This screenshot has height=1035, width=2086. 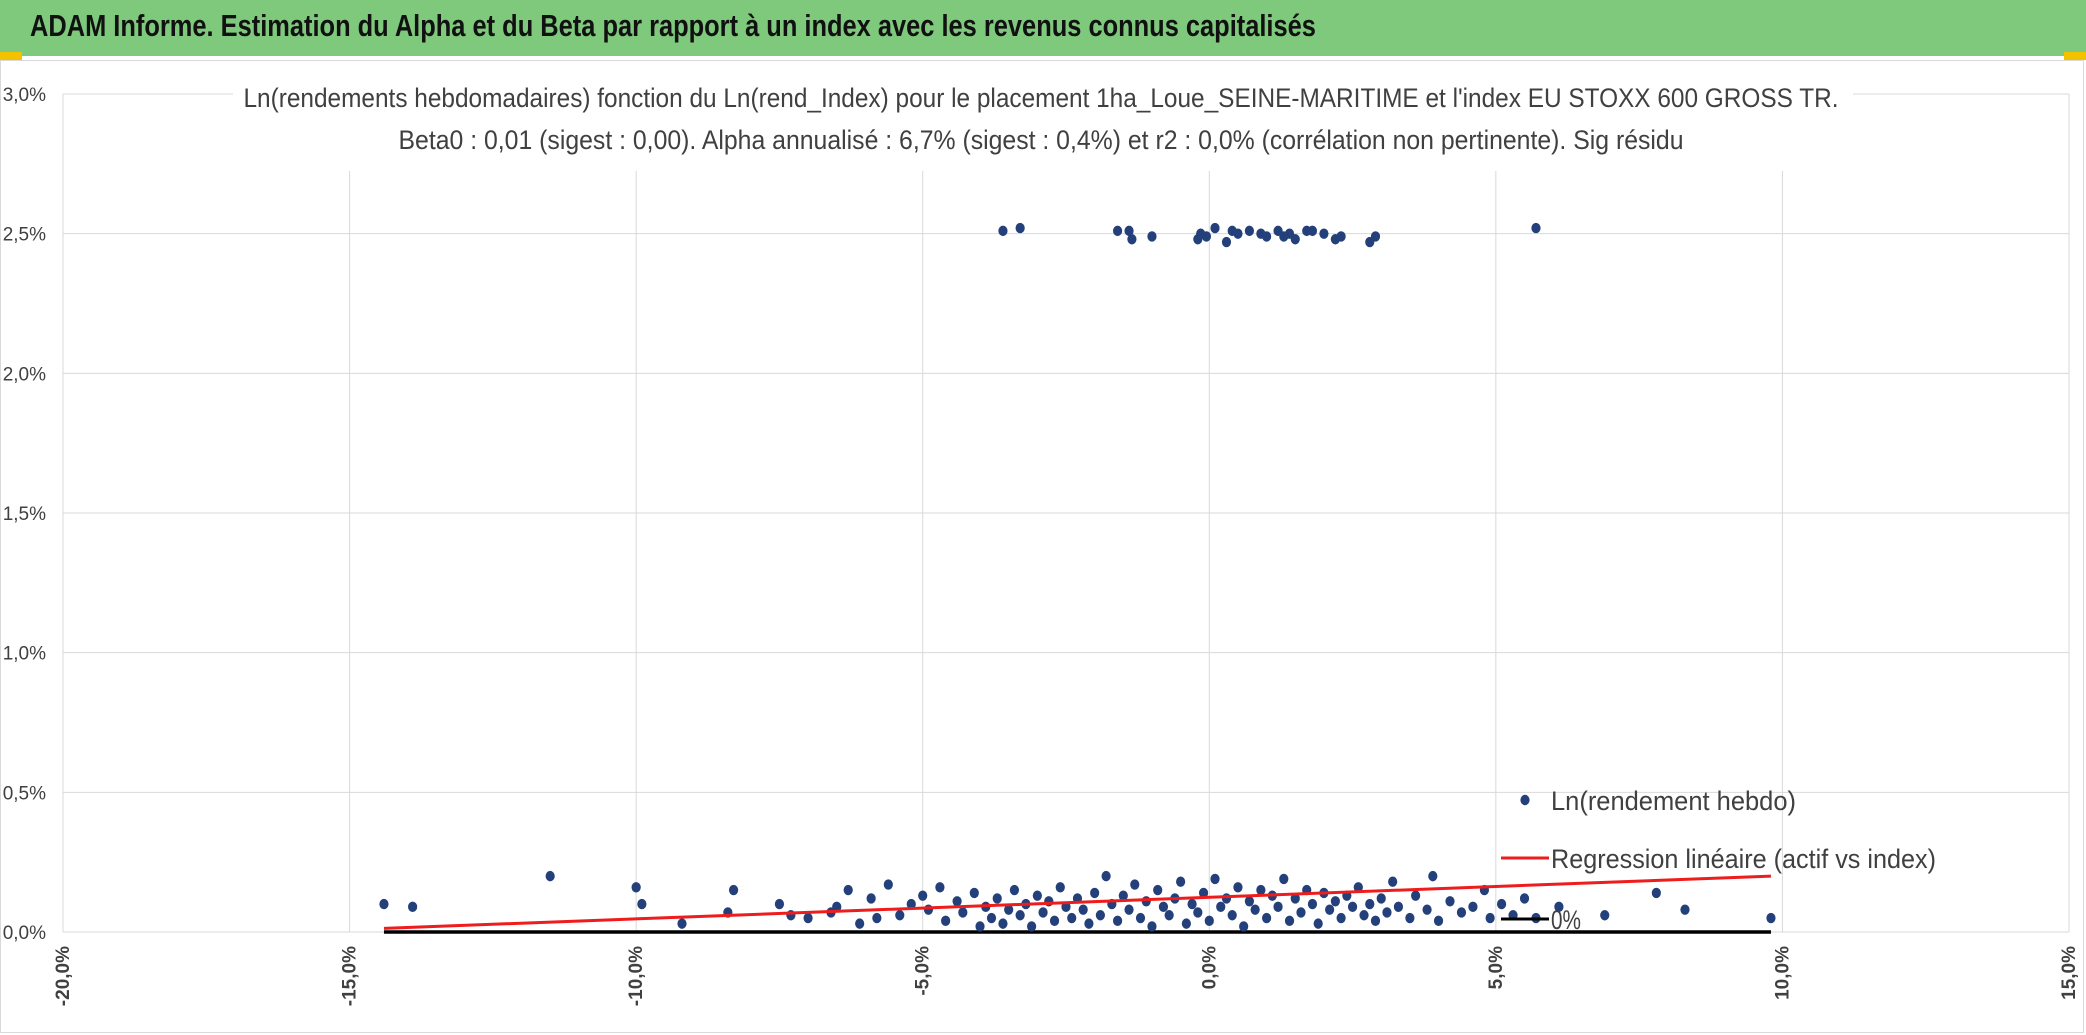 What do you see at coordinates (63, 976) in the screenshot?
I see `x-tick-label: -20,0%` at bounding box center [63, 976].